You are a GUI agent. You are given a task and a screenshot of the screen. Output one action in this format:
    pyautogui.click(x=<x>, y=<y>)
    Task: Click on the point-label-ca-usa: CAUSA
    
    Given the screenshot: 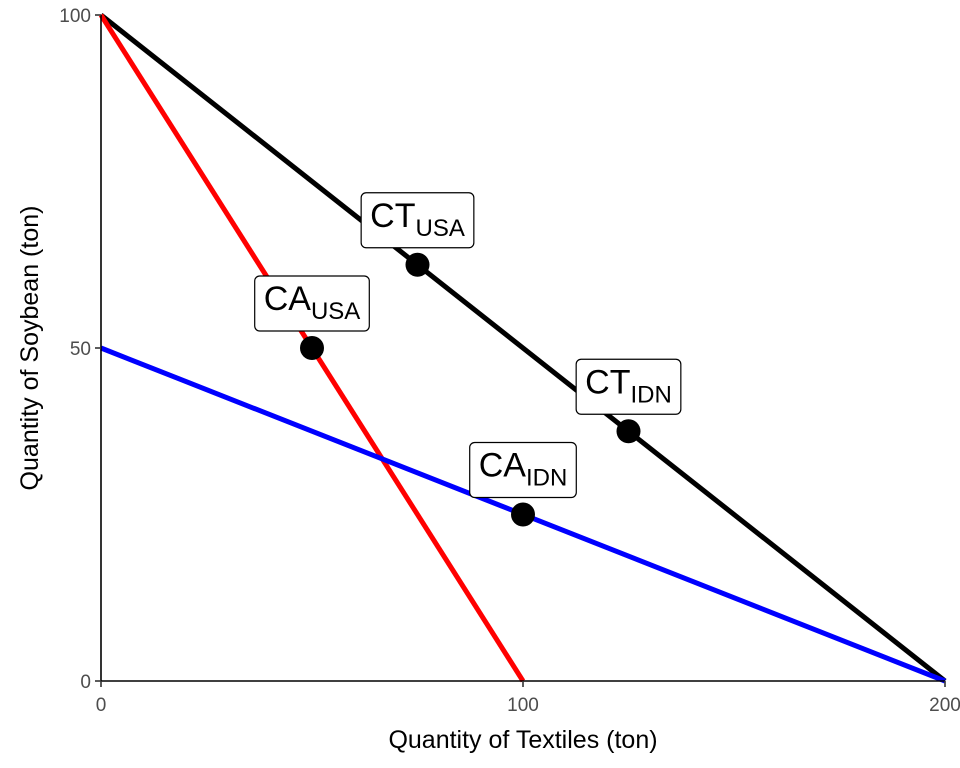 What is the action you would take?
    pyautogui.click(x=312, y=303)
    